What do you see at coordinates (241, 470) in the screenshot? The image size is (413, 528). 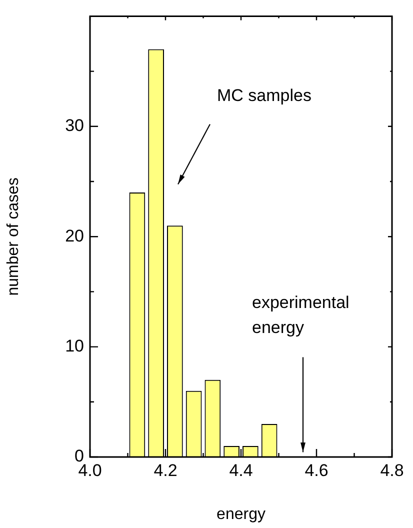 I see `x-tick-label: 4.4` at bounding box center [241, 470].